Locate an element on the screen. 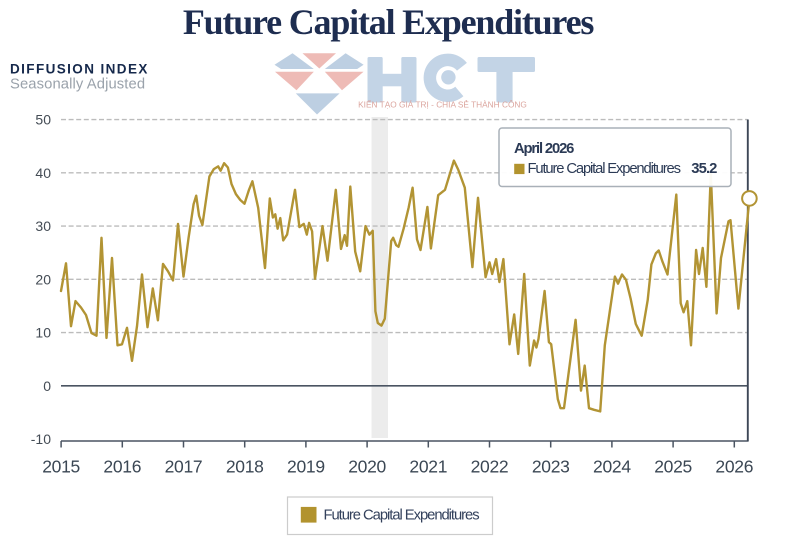  svg-text: 2024 is located at coordinates (612, 466).